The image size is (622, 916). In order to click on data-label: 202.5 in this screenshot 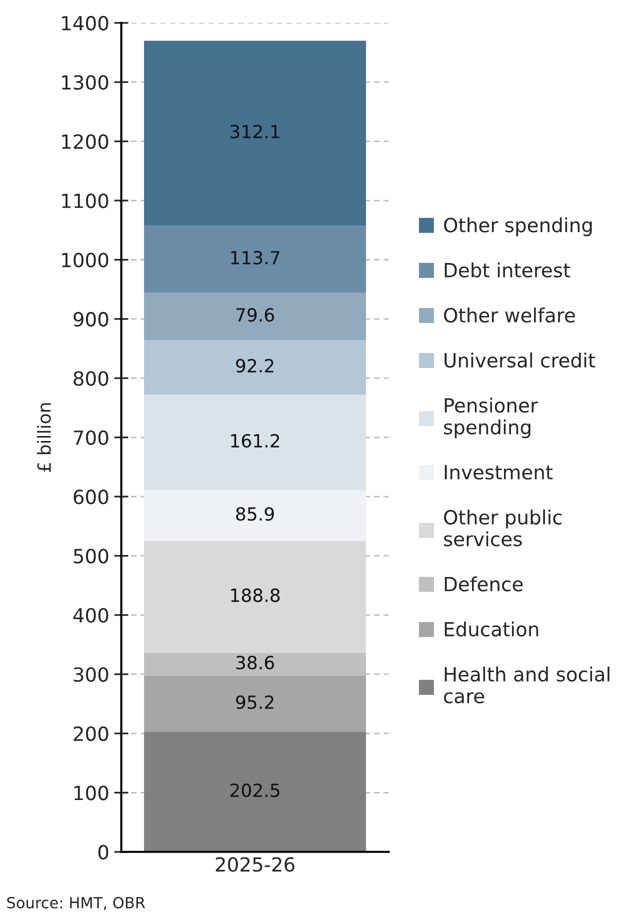, I will do `click(255, 791)`.